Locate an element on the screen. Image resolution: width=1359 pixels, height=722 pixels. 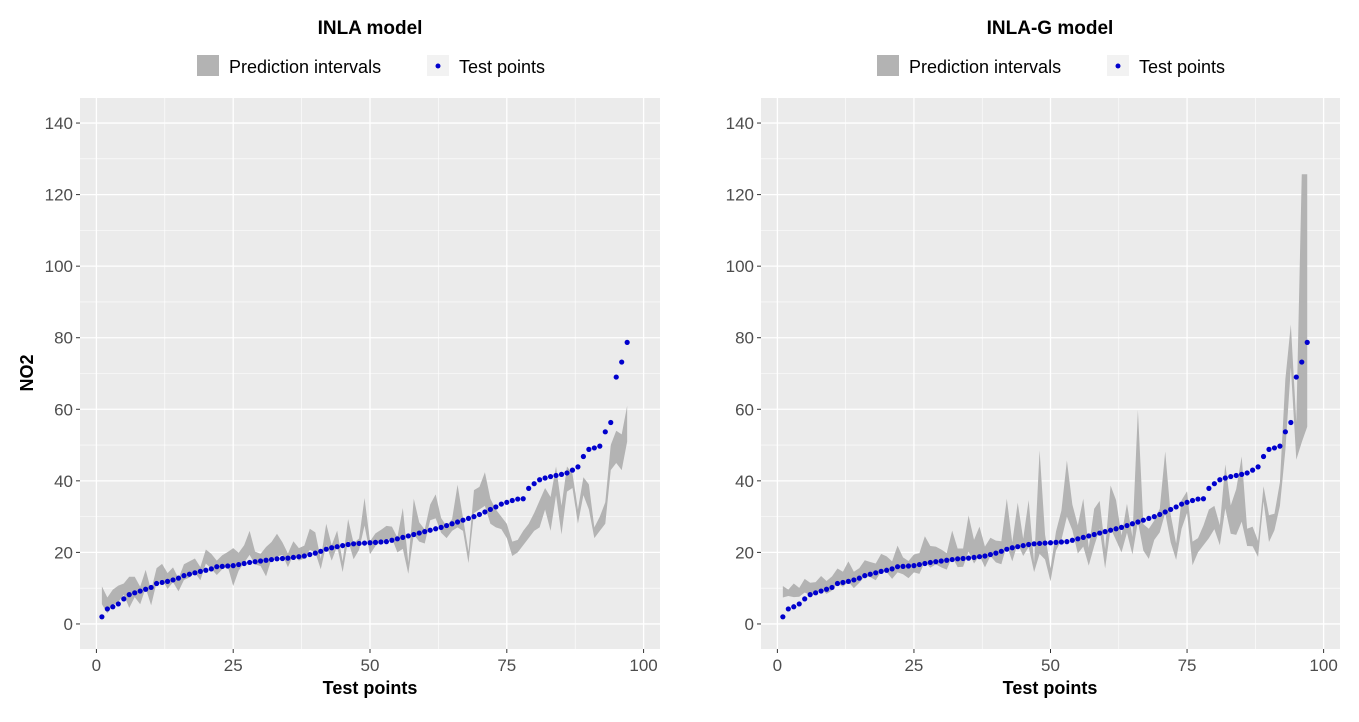
y-tick-label: 100 is located at coordinates (740, 266).